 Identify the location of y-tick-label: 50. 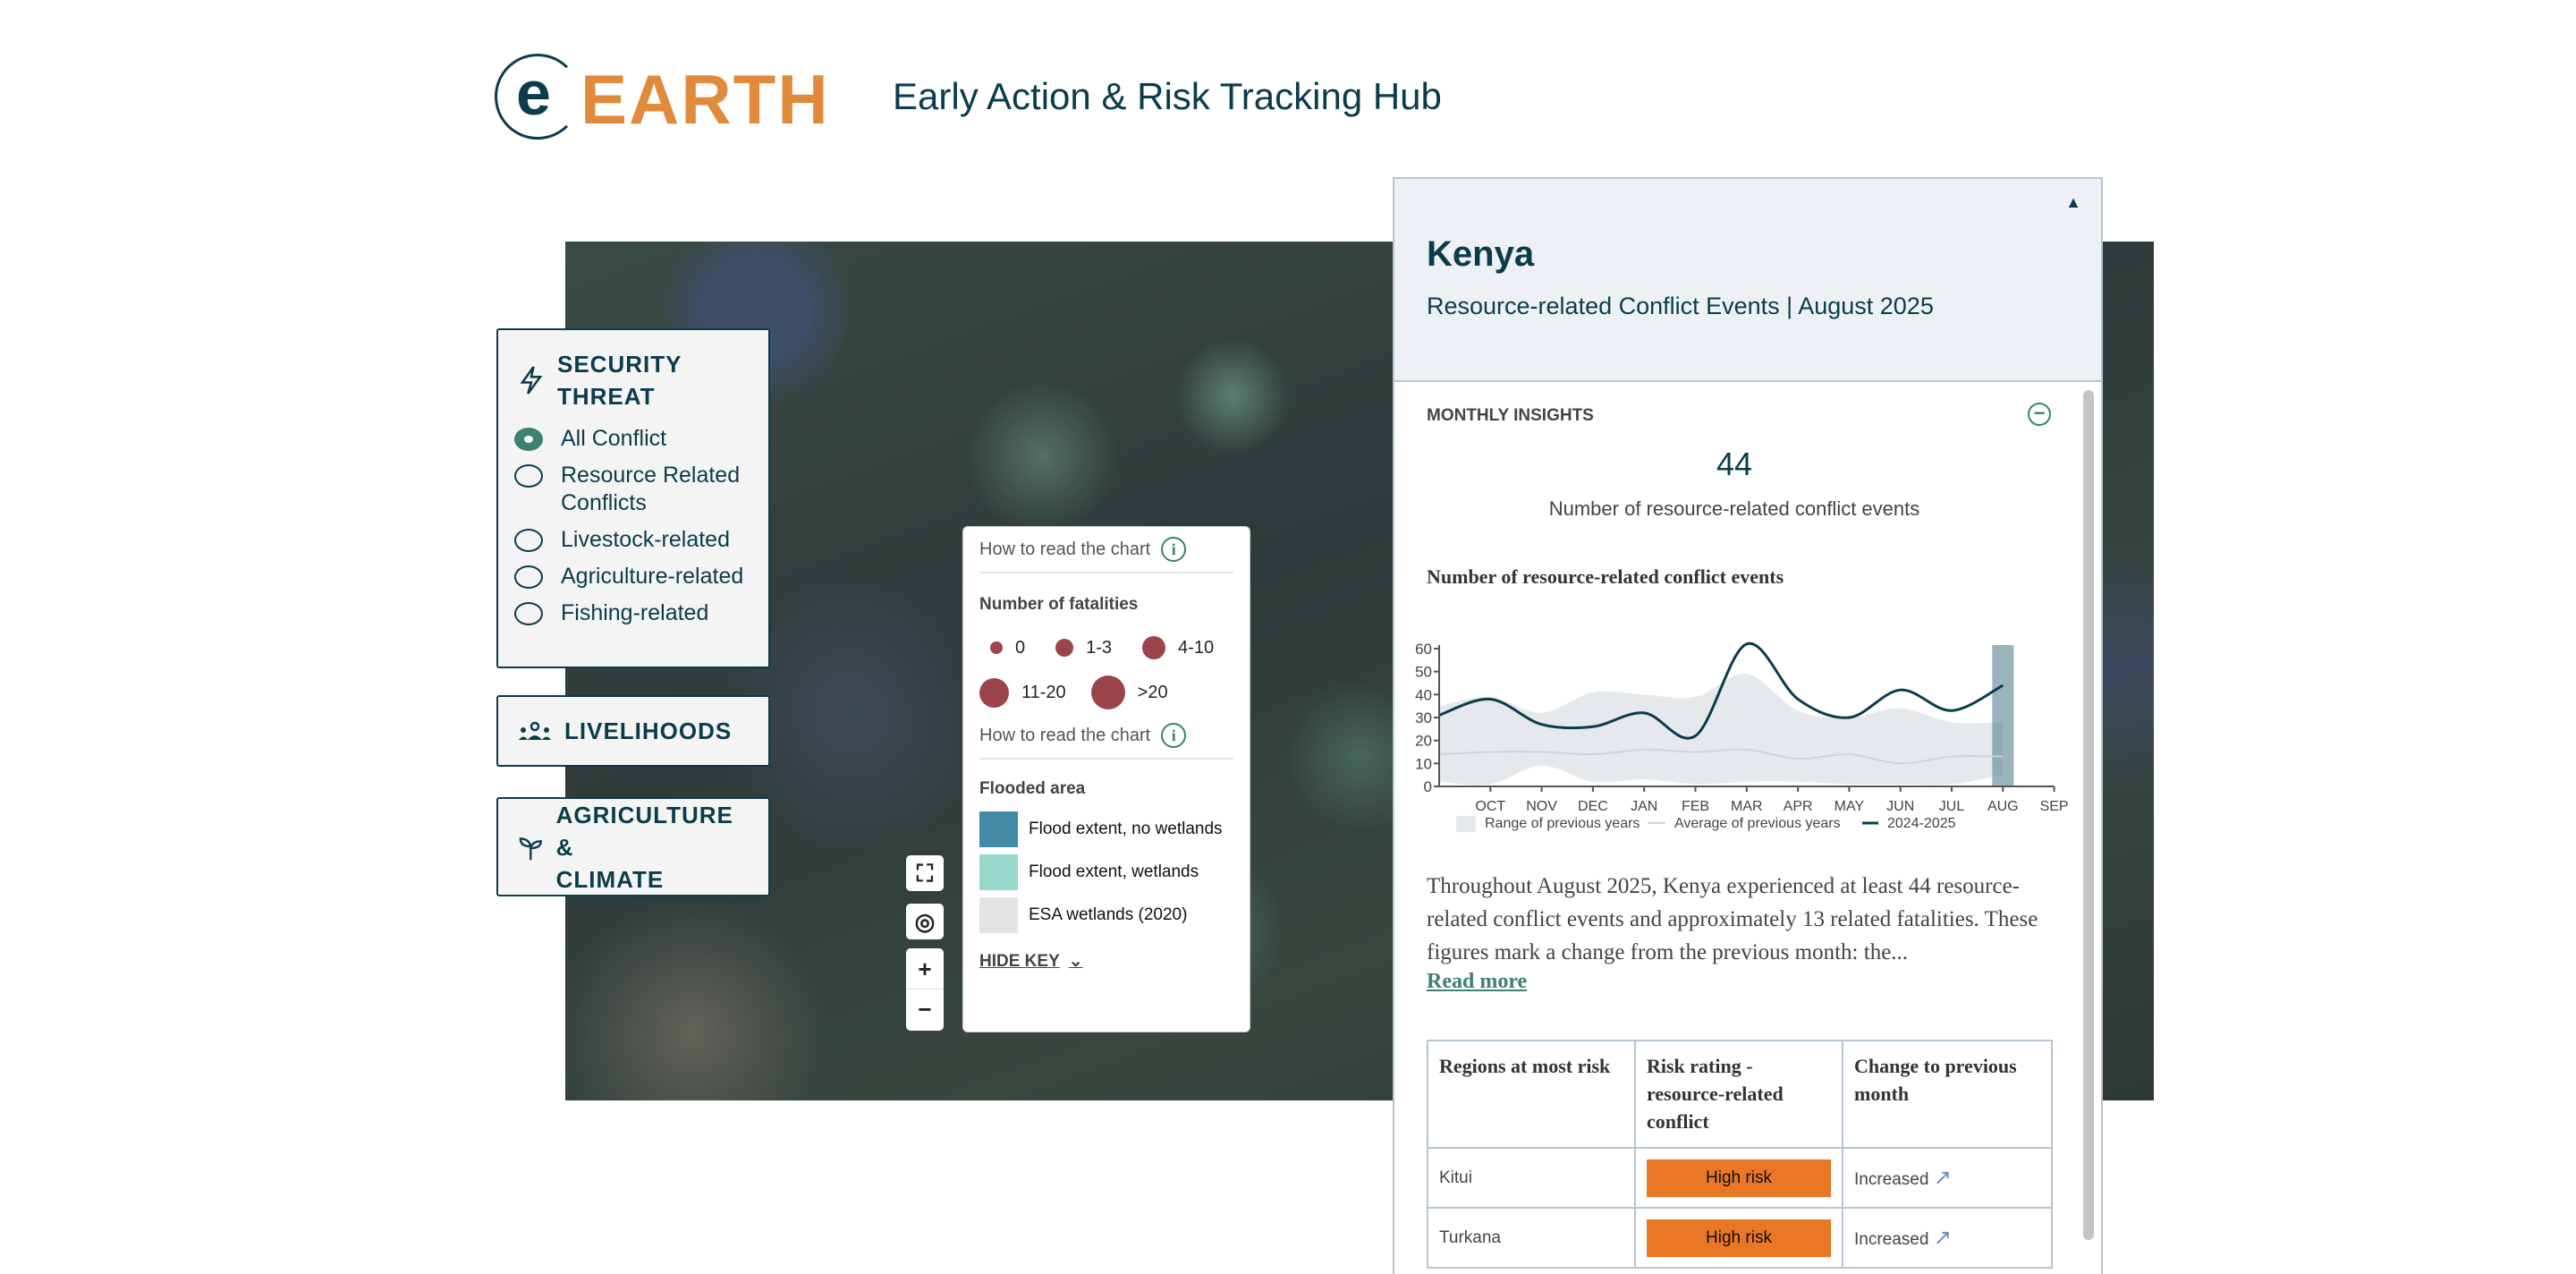
(1423, 672).